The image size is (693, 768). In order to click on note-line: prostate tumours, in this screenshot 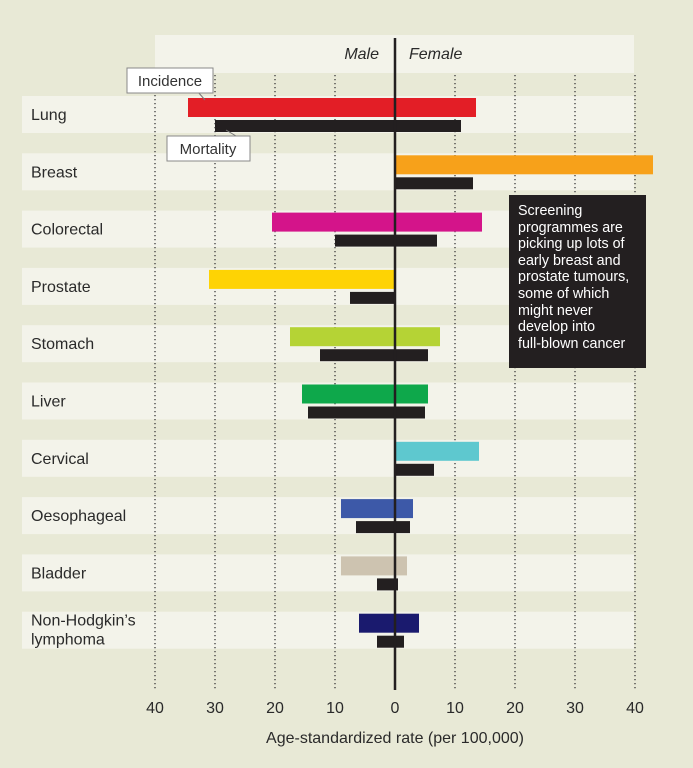, I will do `click(574, 277)`.